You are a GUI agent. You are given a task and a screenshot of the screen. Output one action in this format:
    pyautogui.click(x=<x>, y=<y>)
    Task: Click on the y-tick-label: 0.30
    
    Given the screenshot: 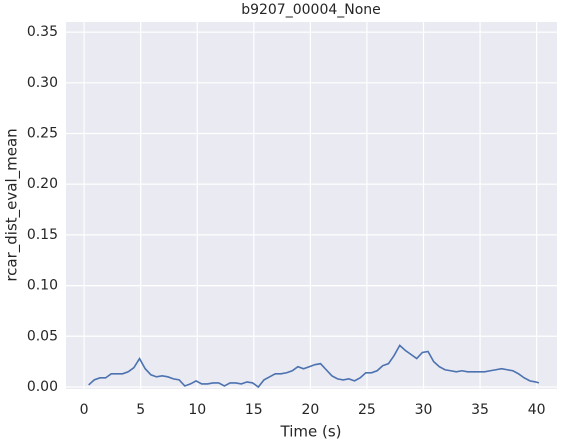 What is the action you would take?
    pyautogui.click(x=42, y=83)
    